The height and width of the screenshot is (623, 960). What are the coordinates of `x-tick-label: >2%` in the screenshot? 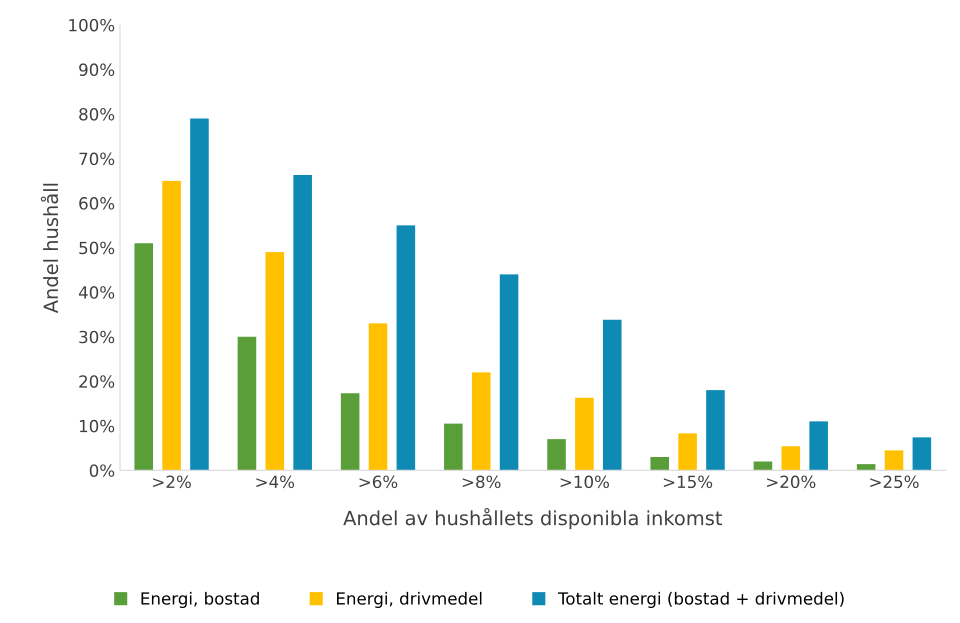 It's located at (172, 482).